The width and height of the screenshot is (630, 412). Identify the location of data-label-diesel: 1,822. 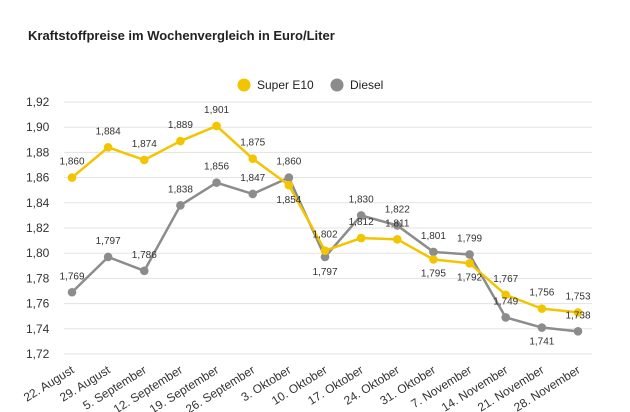
(397, 209).